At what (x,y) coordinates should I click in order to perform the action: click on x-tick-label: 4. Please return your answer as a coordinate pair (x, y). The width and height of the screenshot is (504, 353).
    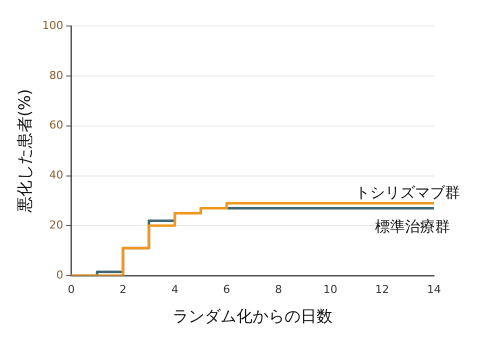
    Looking at the image, I should click on (174, 289).